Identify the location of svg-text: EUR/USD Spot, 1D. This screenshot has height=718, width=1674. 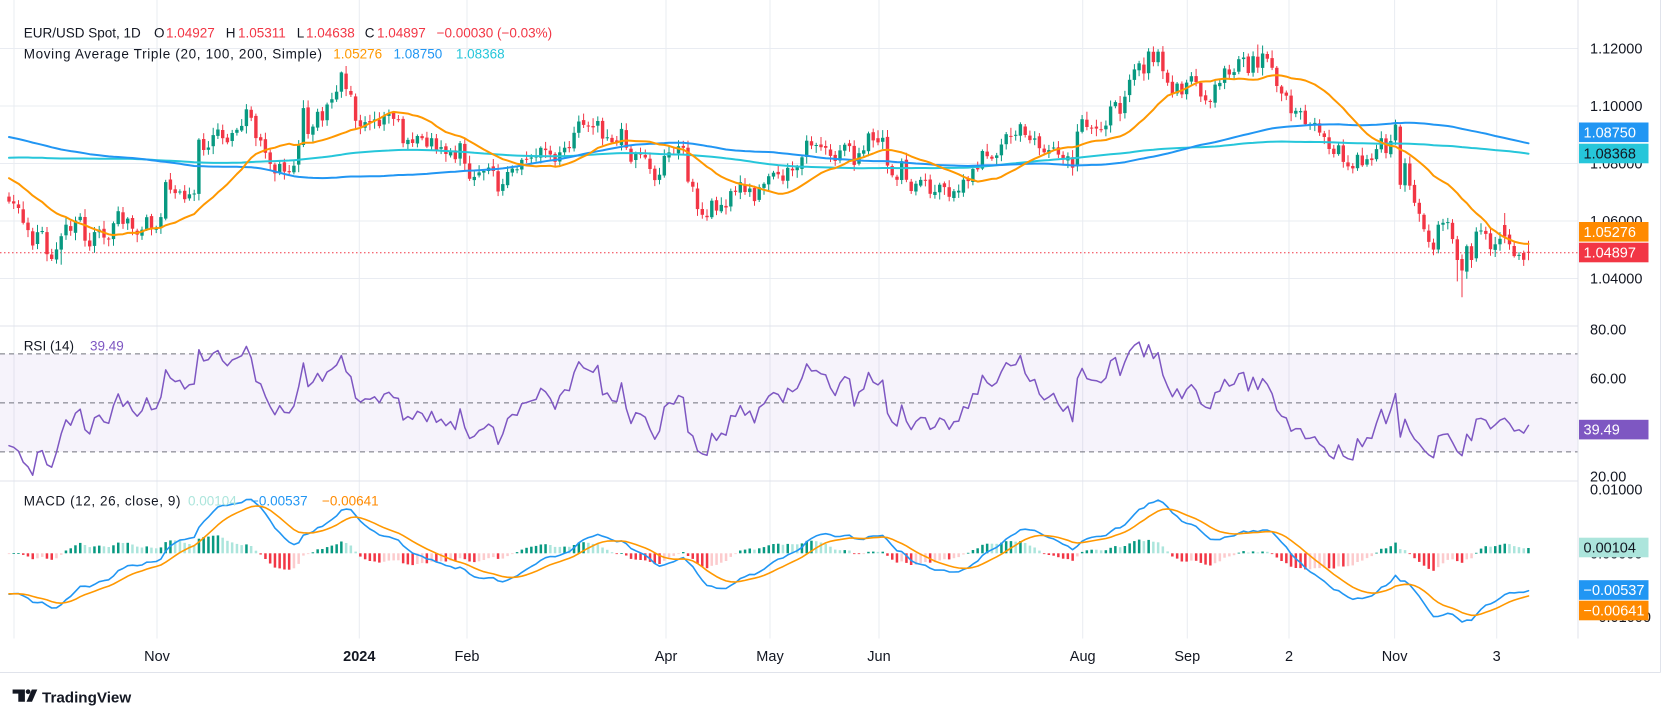
(82, 33).